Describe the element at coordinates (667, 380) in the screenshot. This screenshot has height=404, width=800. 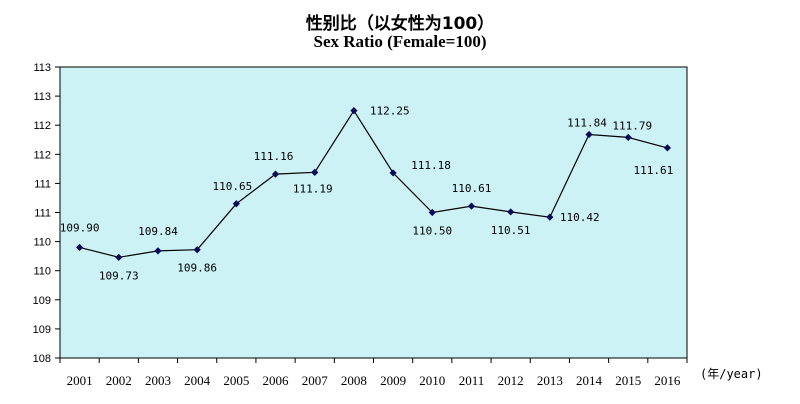
I see `x-tick-label: 2016` at that location.